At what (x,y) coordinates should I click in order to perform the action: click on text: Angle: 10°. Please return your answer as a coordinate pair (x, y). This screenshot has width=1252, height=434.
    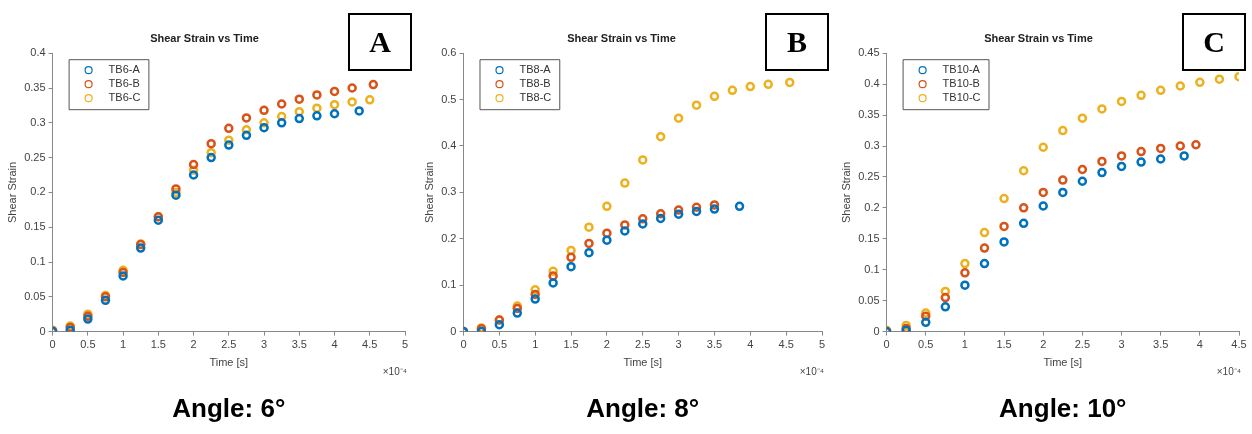
    Looking at the image, I should click on (1063, 408).